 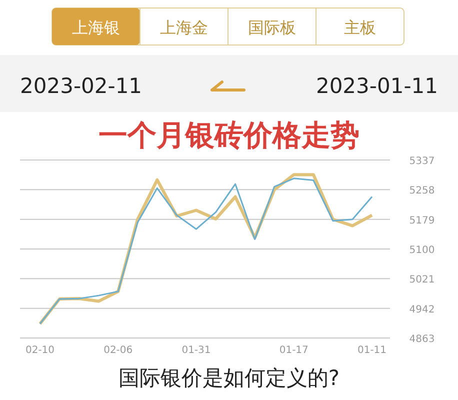 I want to click on x-tick-label: 02-10, so click(x=40, y=350).